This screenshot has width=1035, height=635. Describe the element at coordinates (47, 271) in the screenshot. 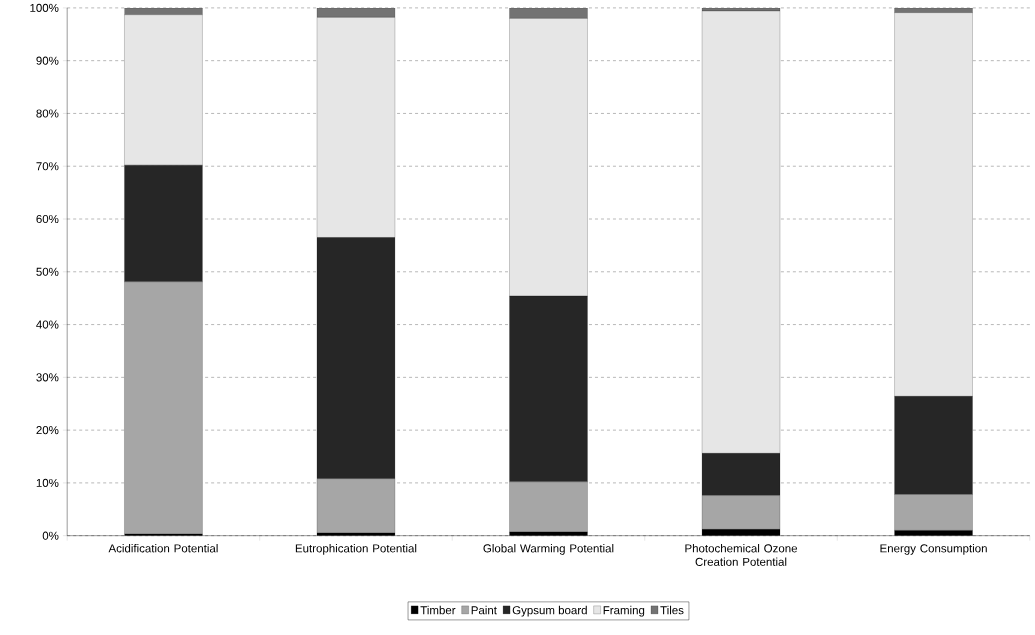

I see `y-tick-label: 50%` at that location.